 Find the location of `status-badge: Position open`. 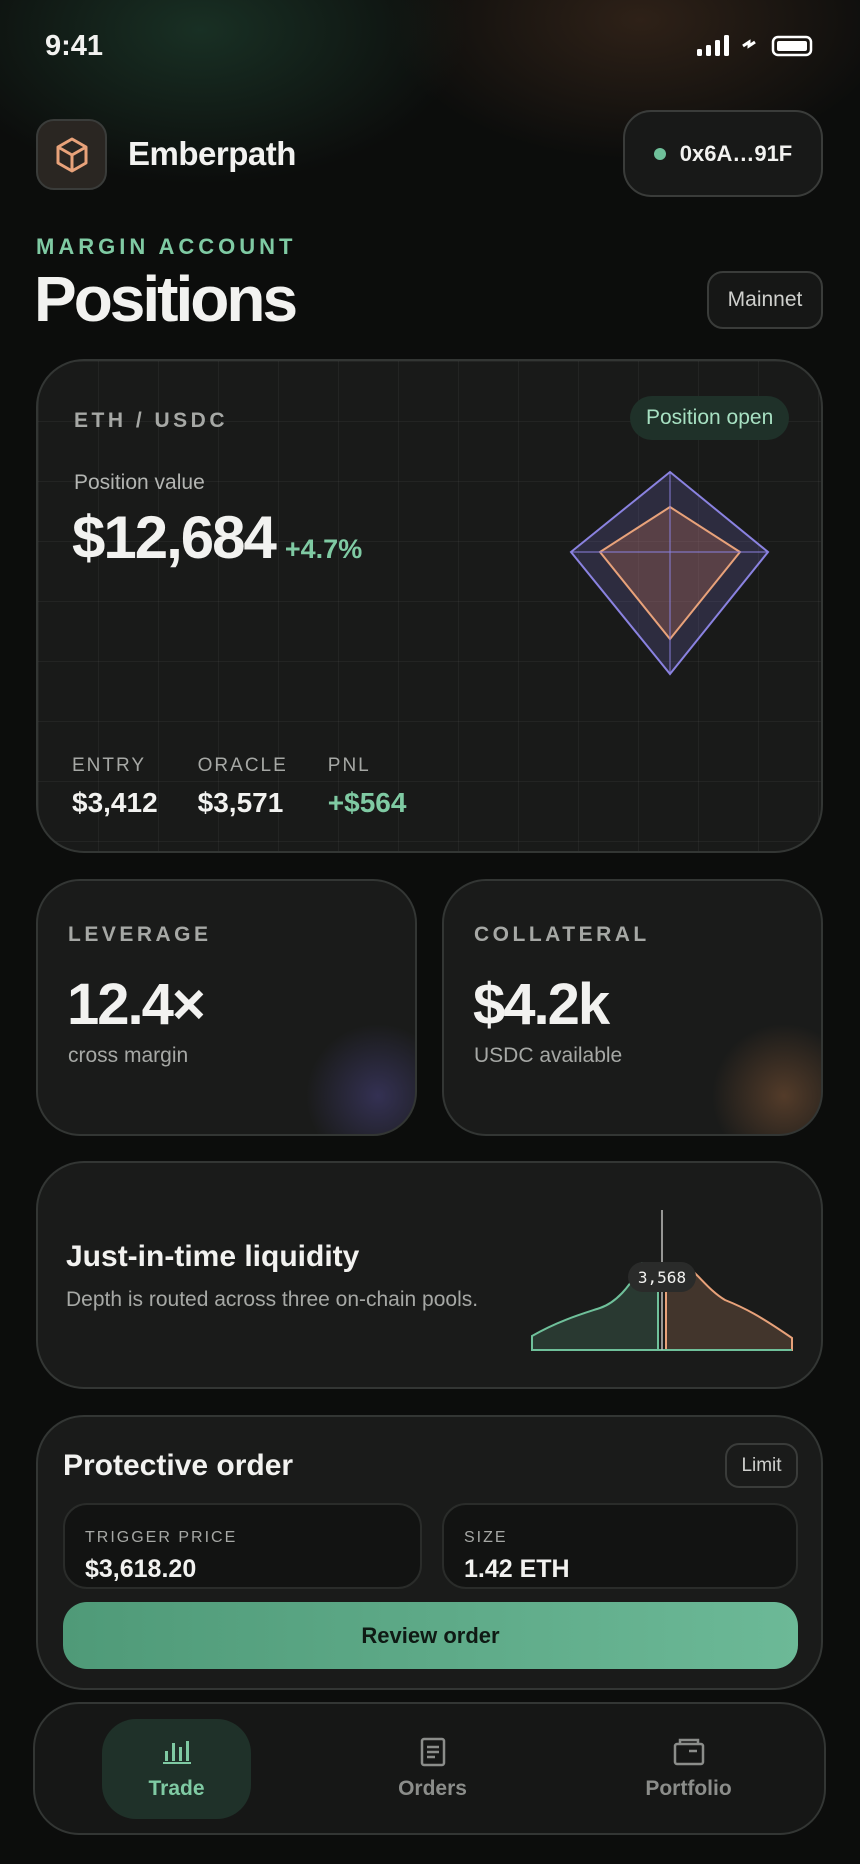

status-badge: Position open is located at coordinates (710, 418).